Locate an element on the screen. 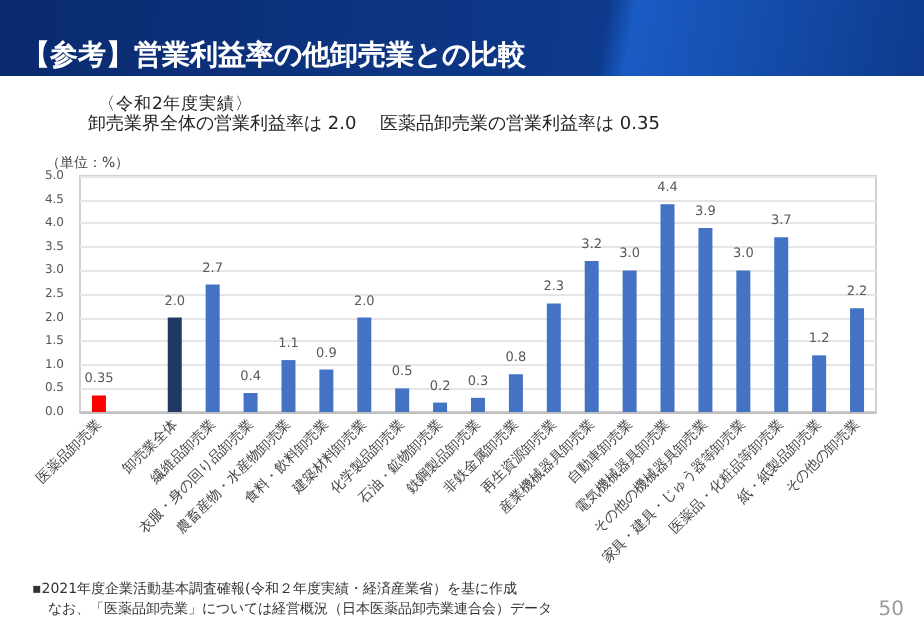  chart-subtitle: 〈令和2年度実績〉 is located at coordinates (175, 104).